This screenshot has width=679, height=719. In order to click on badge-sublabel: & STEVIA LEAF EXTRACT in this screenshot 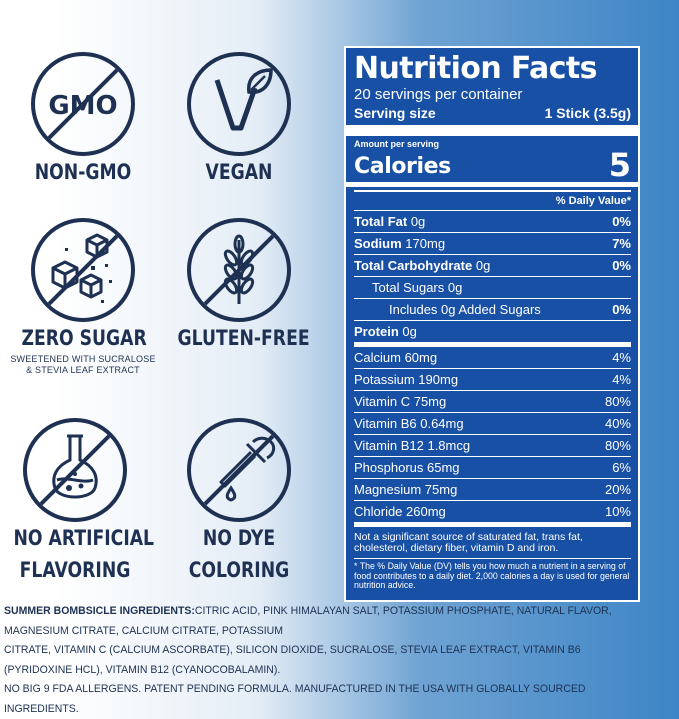, I will do `click(83, 370)`.